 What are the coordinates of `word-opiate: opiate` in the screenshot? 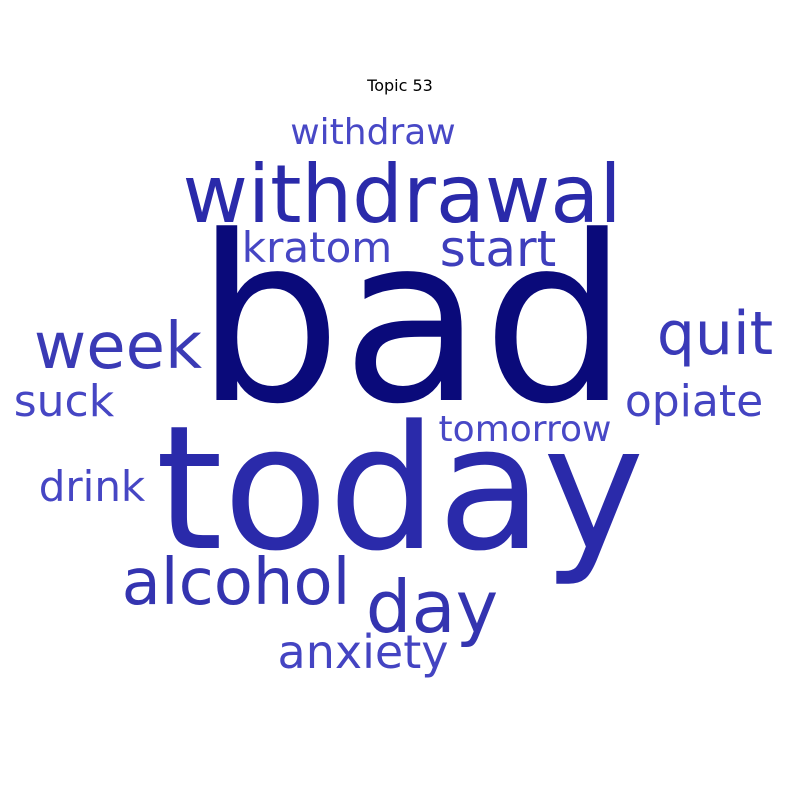 It's located at (694, 401).